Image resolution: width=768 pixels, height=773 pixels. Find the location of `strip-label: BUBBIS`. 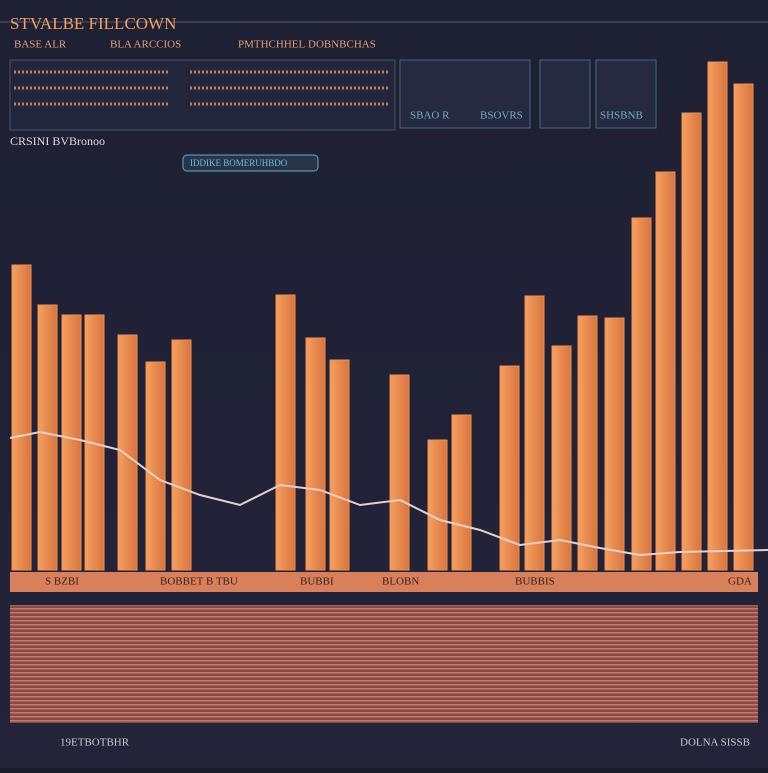

strip-label: BUBBIS is located at coordinates (535, 582).